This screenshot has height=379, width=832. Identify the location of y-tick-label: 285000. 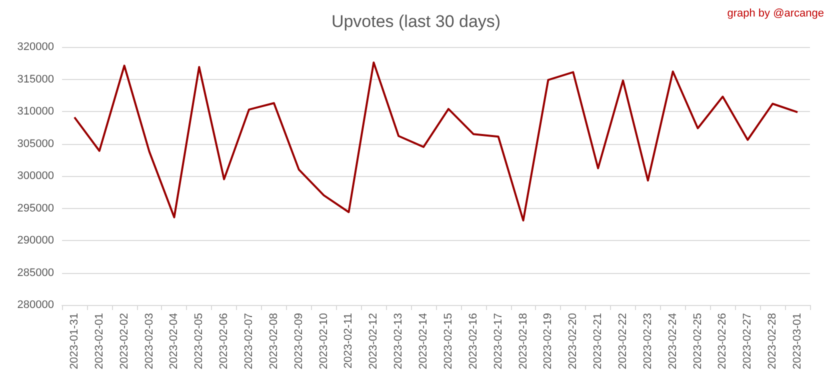
(35, 272).